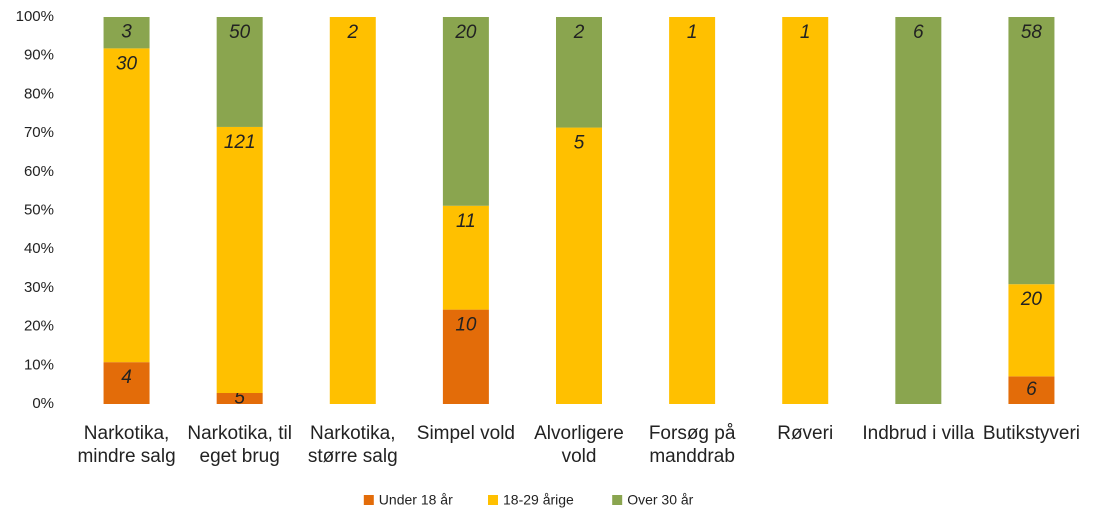 This screenshot has height=511, width=1093. Describe the element at coordinates (466, 325) in the screenshot. I see `data-label: 10` at that location.